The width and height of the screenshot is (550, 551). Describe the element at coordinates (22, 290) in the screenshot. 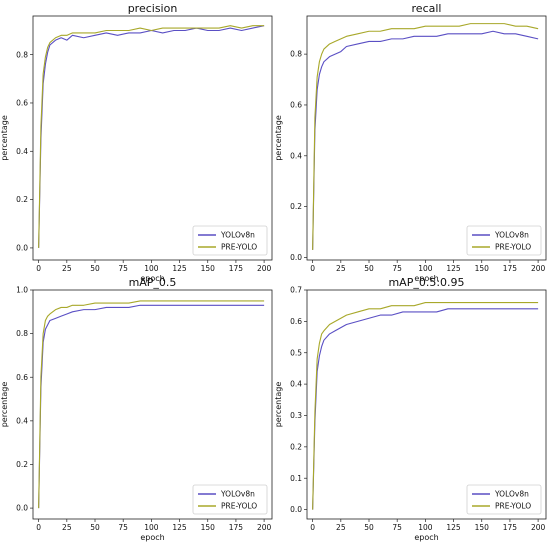

I see `y-tick-label: 1.0` at that location.